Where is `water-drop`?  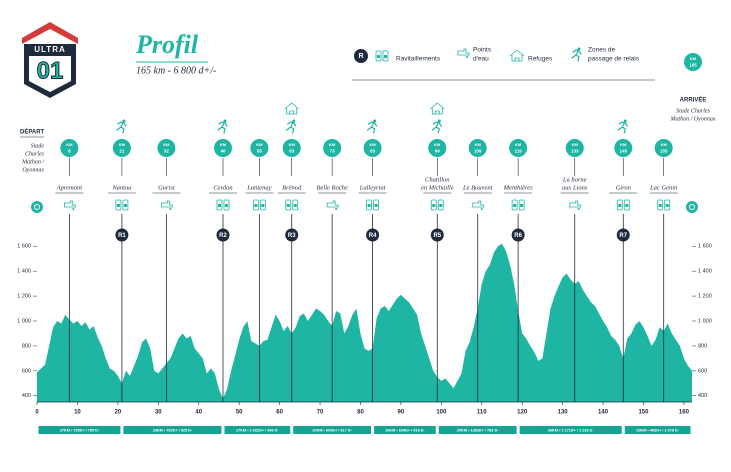 water-drop is located at coordinates (170, 209).